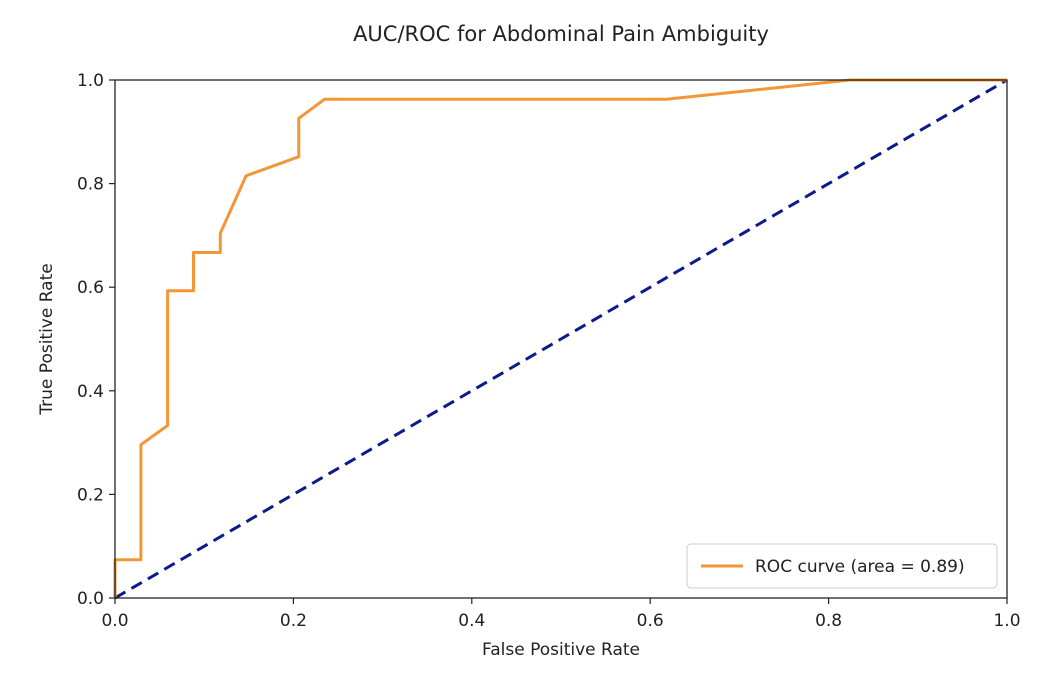 The image size is (1052, 686). What do you see at coordinates (561, 614) in the screenshot?
I see `x-axis: 0.0 0.2 0.4 0.6 0.8 1.0` at bounding box center [561, 614].